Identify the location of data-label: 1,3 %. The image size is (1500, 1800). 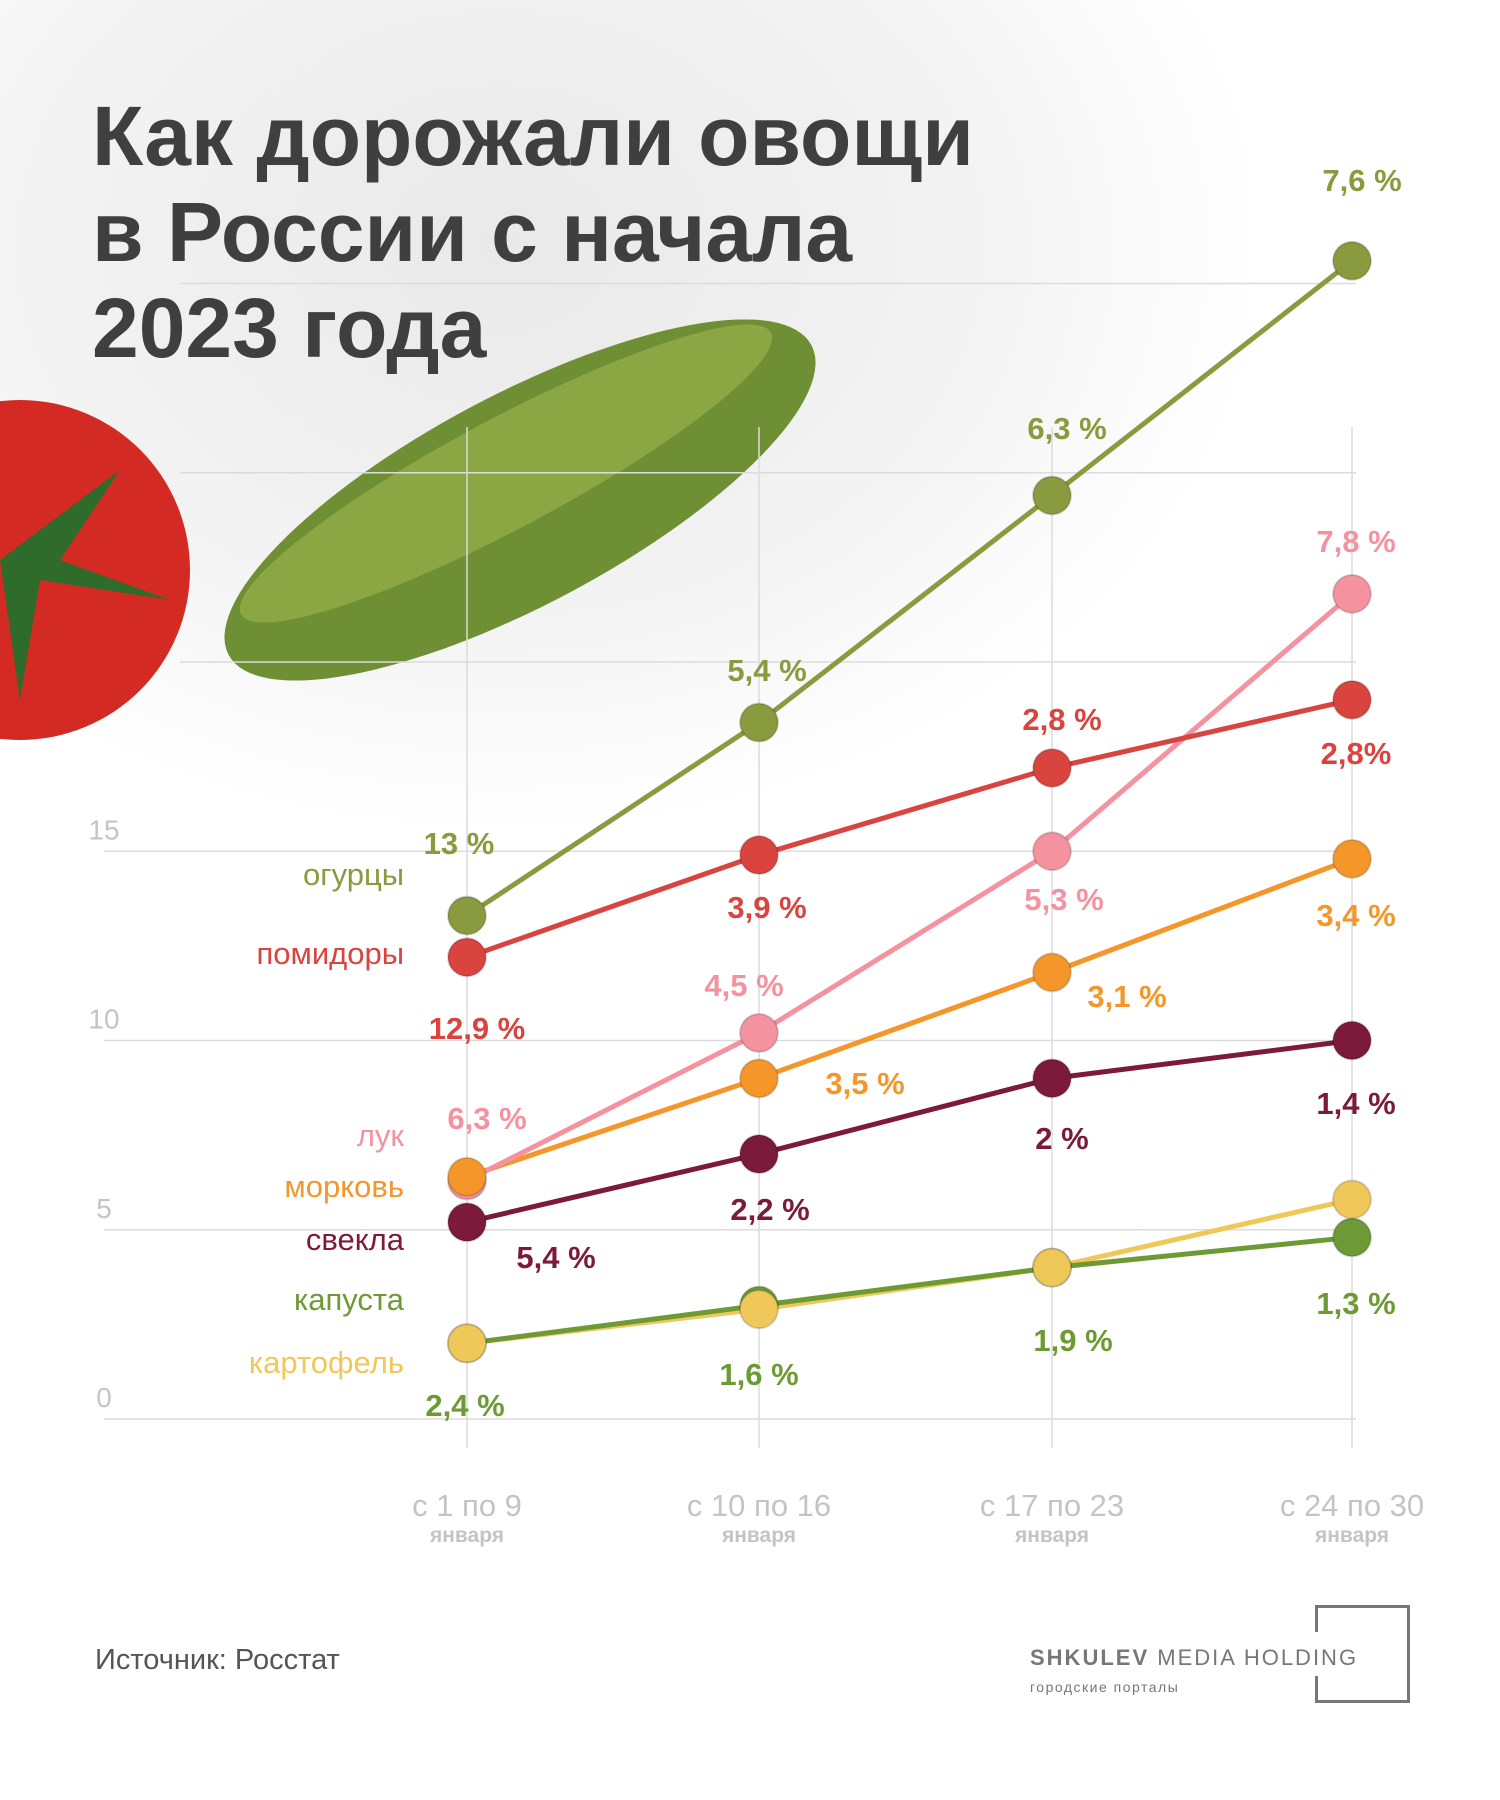
(1355, 1303).